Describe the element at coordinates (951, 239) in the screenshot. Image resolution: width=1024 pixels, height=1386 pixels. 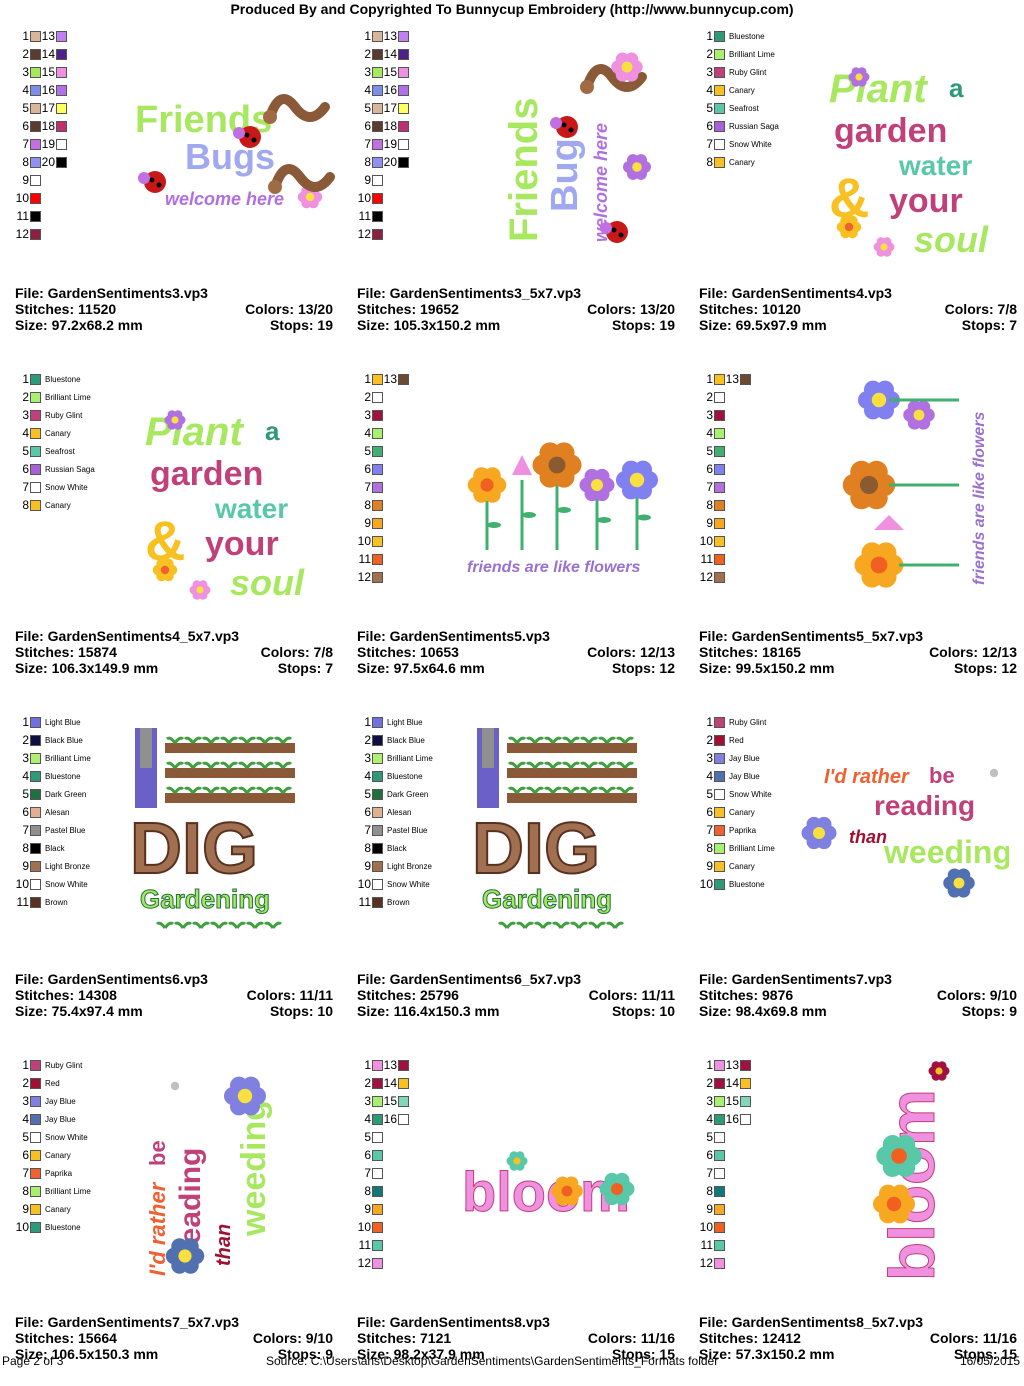
I see `art-text-soul: soul` at that location.